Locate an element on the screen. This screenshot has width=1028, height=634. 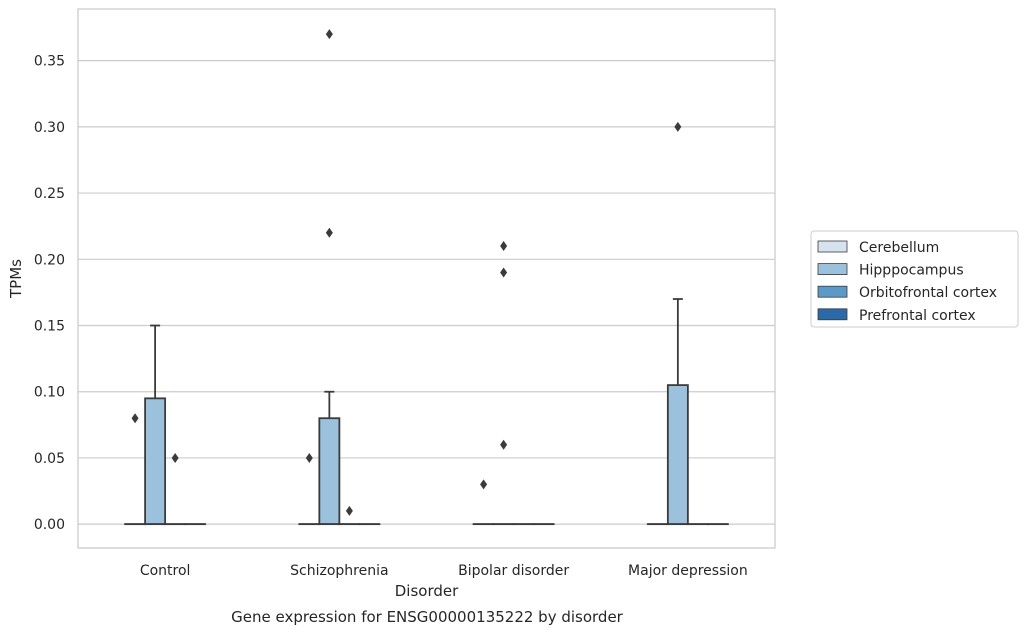
y-tick-label: 0.00 is located at coordinates (49, 525).